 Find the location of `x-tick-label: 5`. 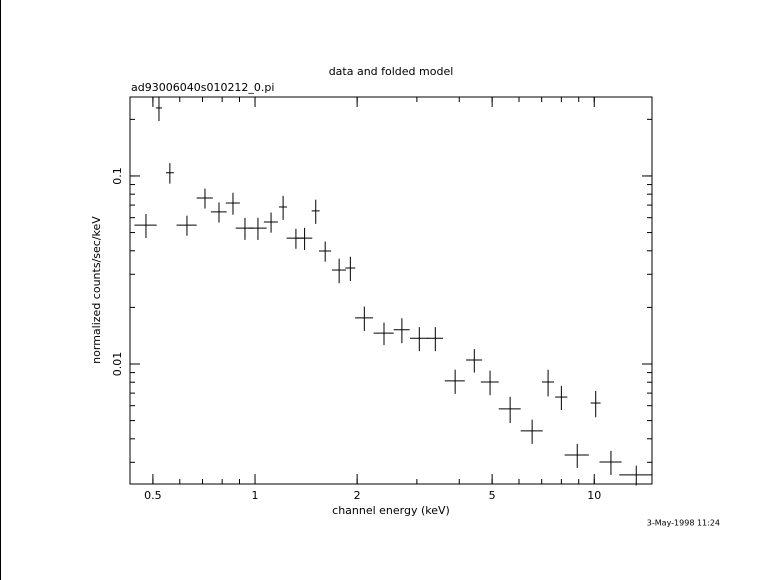

x-tick-label: 5 is located at coordinates (492, 495).